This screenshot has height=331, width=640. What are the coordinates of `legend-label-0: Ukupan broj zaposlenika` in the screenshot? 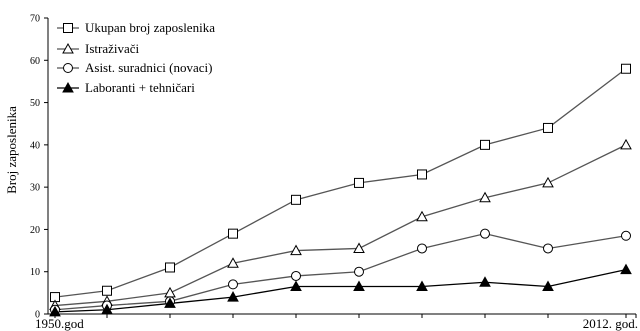 It's located at (150, 27).